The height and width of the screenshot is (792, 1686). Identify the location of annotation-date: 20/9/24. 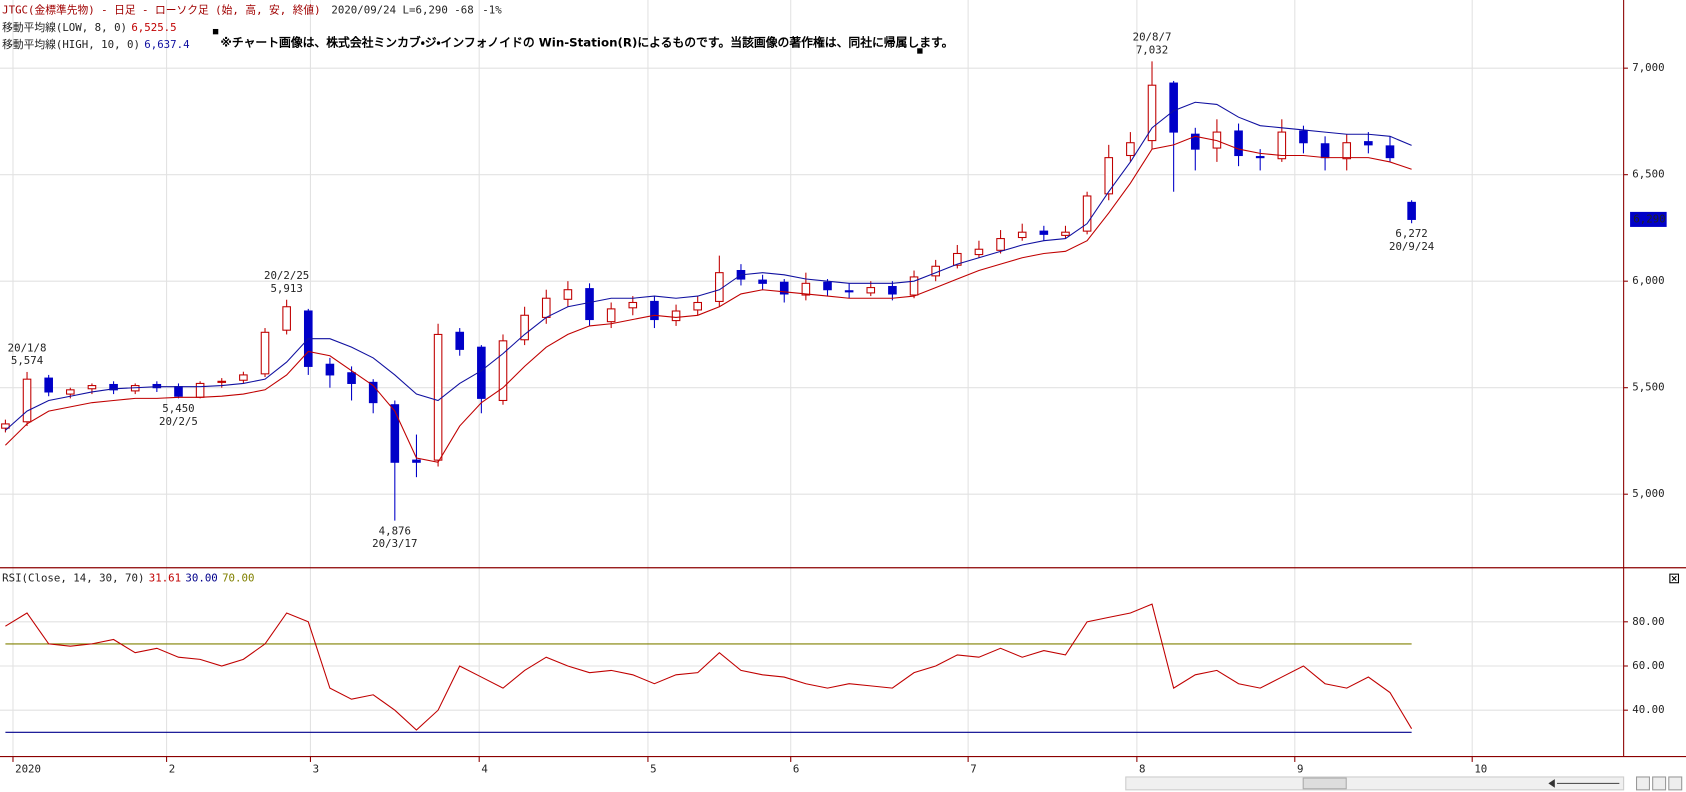
(1411, 246).